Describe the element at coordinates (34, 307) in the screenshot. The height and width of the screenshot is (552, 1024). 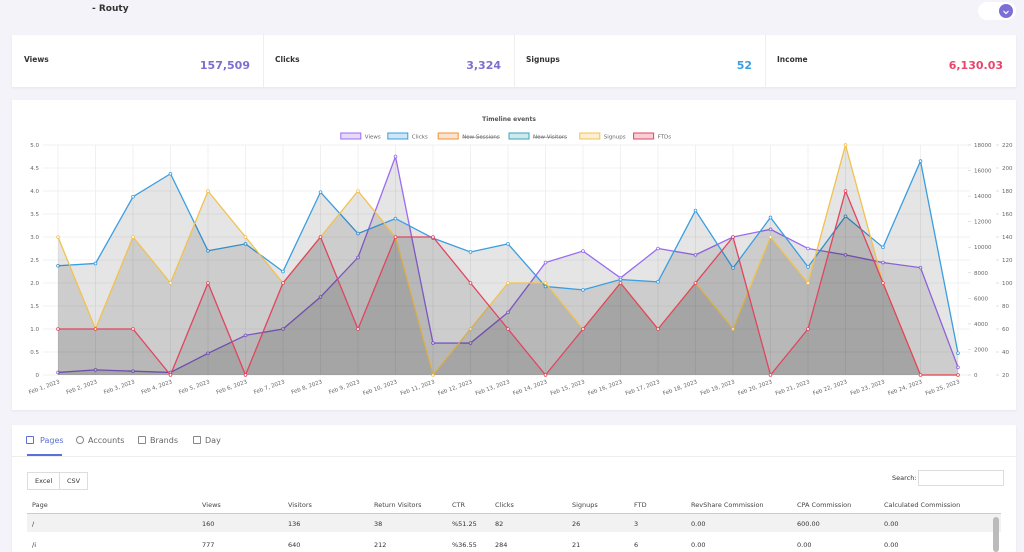
I see `y-tick-label: 1.5` at that location.